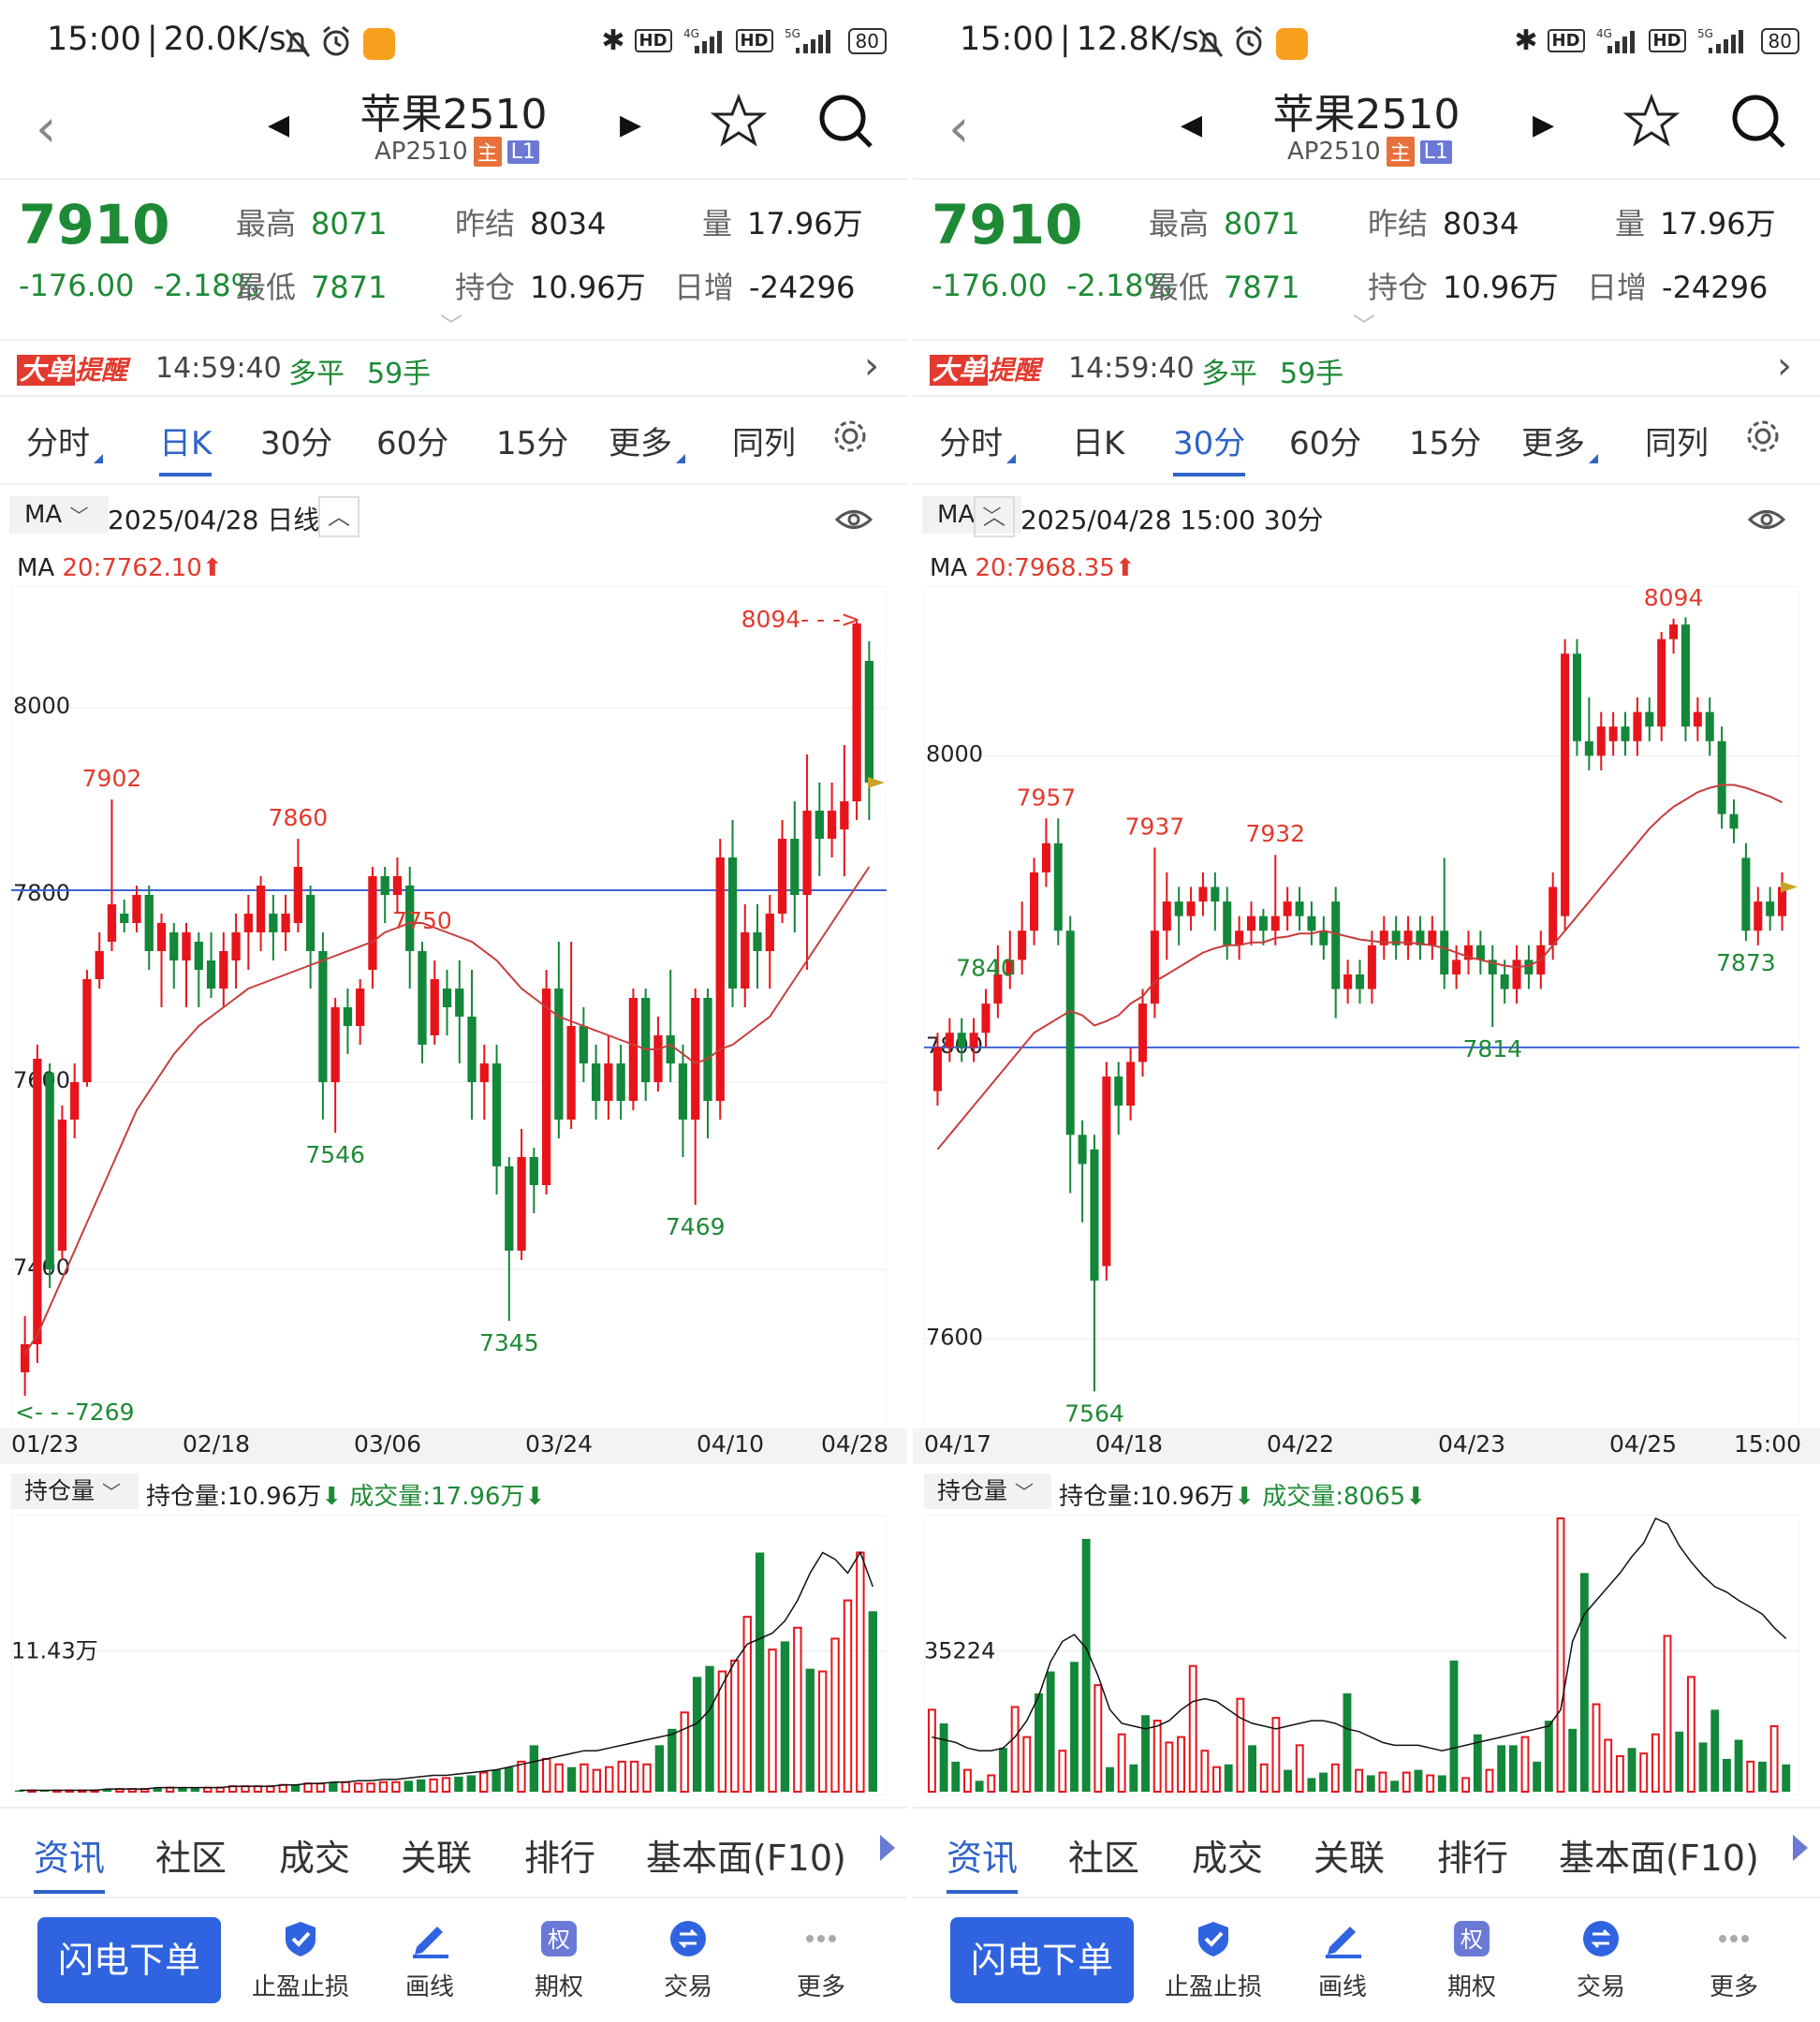 The width and height of the screenshot is (1820, 2022). Describe the element at coordinates (1131, 368) in the screenshot. I see `alert-time: 14:59:40` at that location.